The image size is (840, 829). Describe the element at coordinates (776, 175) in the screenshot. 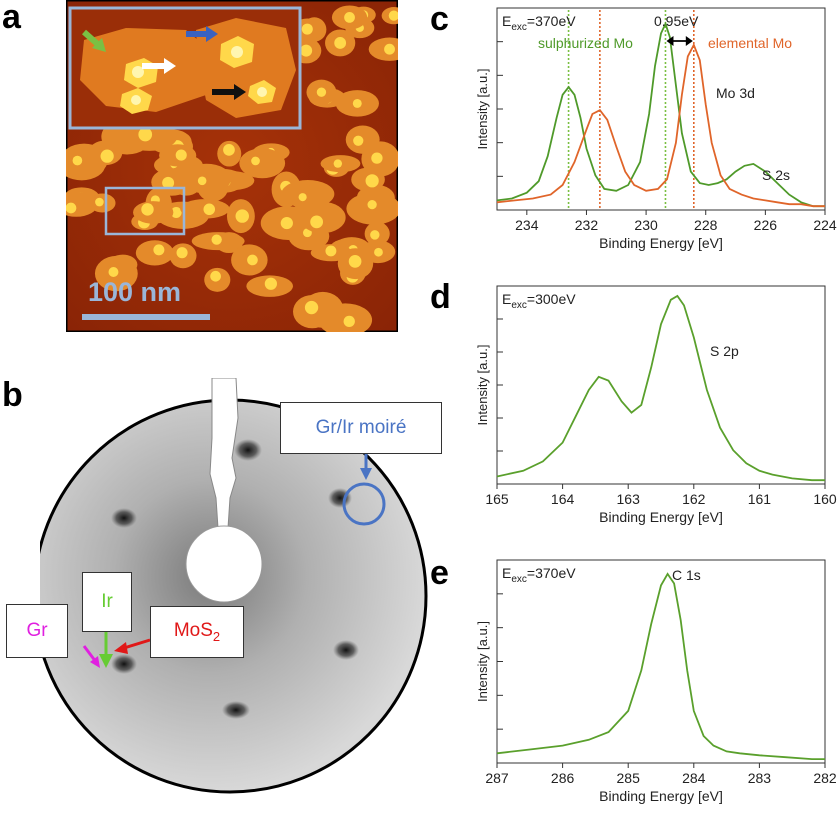

I see `label-s-2s: S 2s` at that location.